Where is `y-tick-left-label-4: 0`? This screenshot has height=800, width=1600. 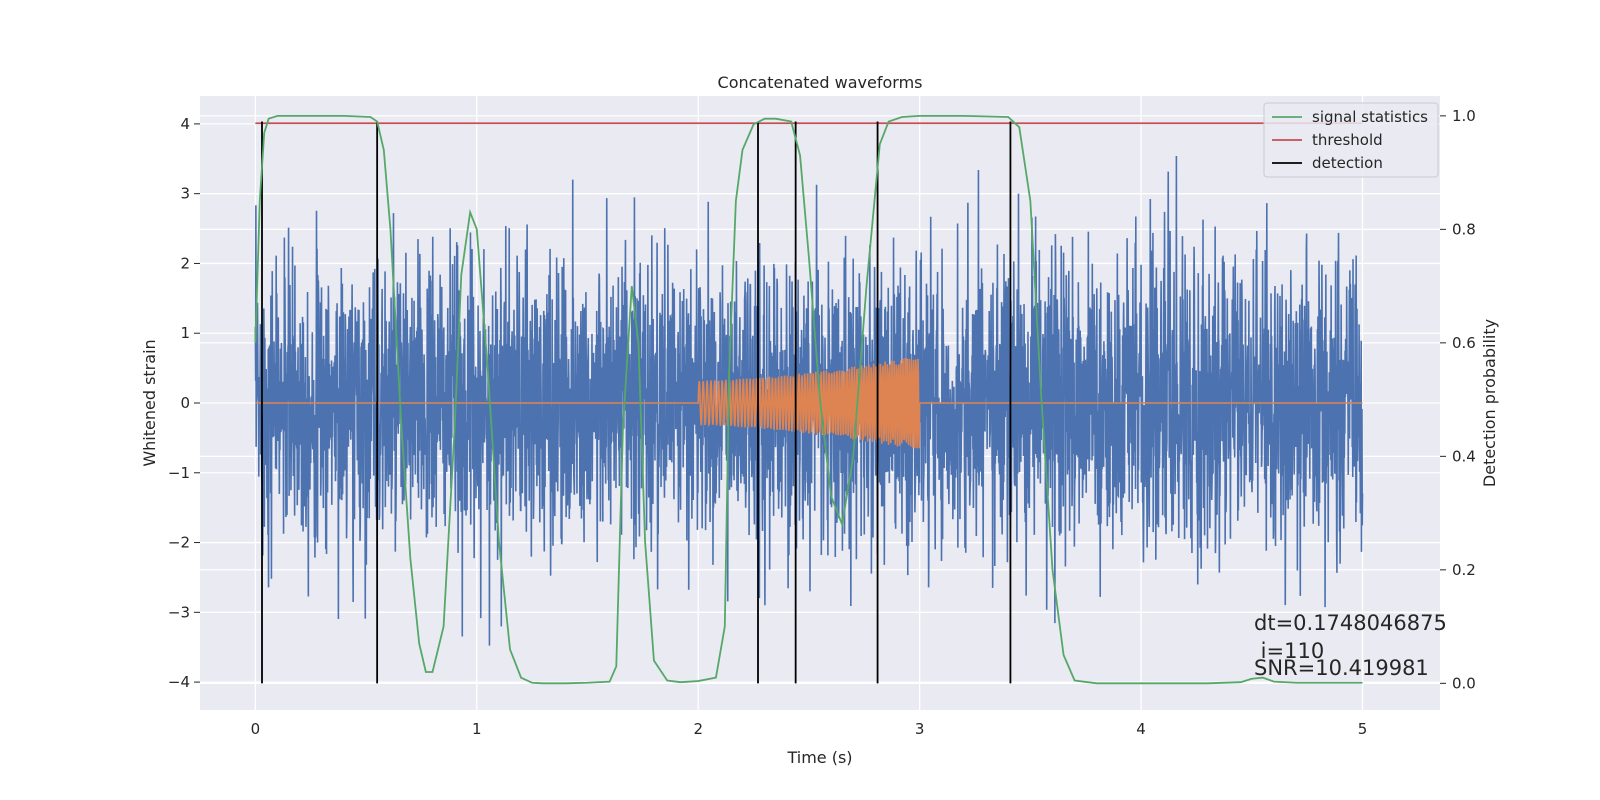 y-tick-left-label-4: 0 is located at coordinates (185, 403).